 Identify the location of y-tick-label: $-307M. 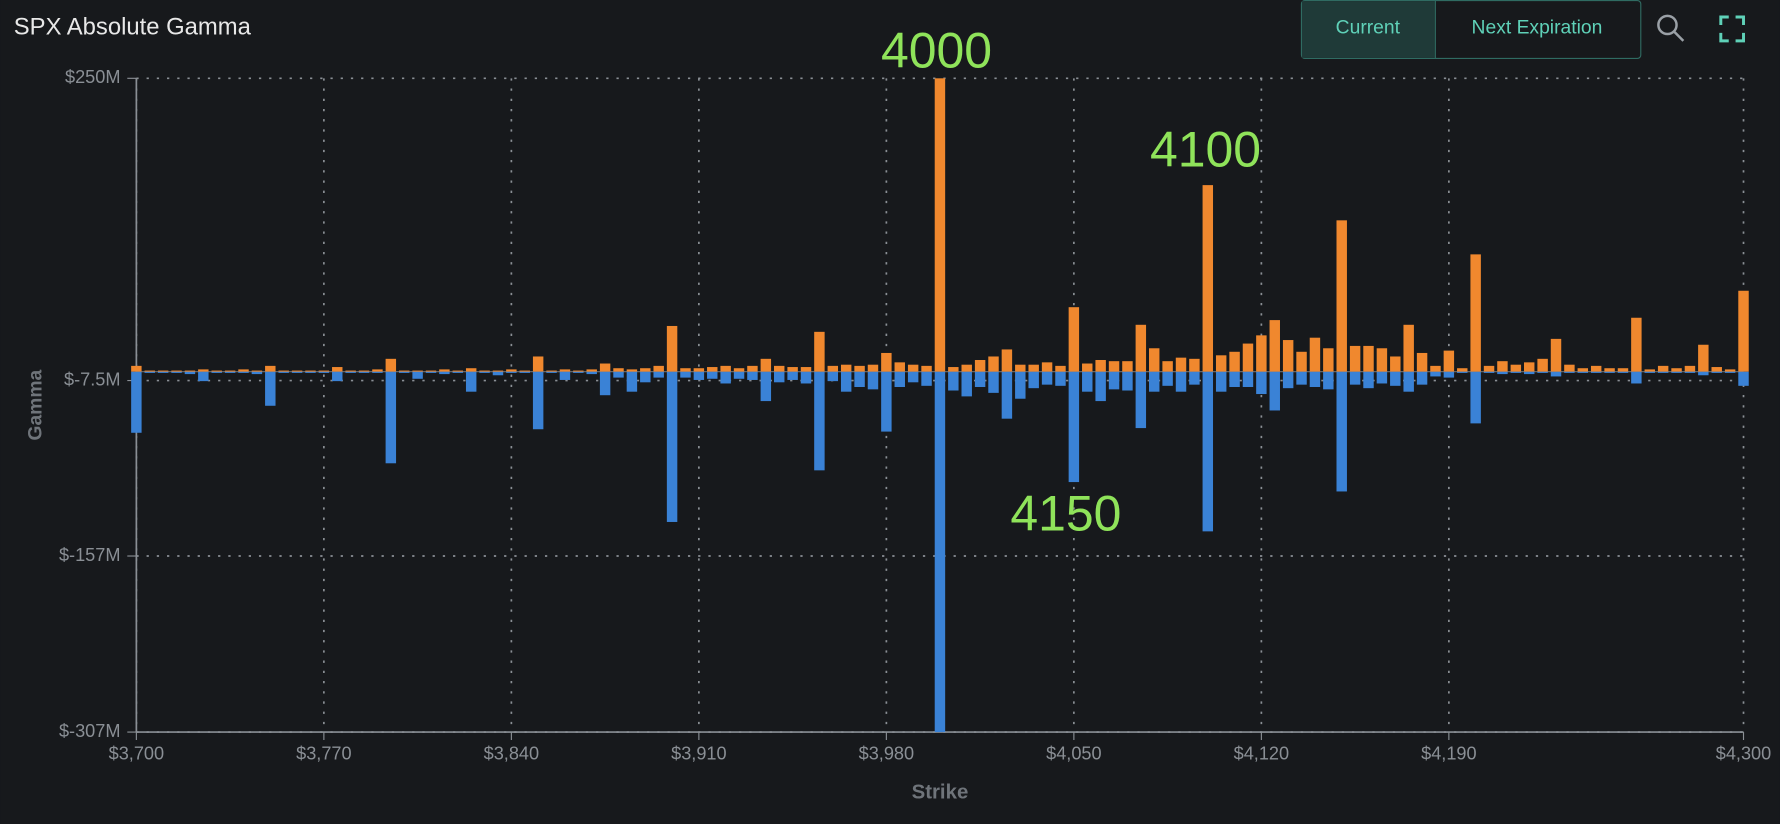
(90, 731).